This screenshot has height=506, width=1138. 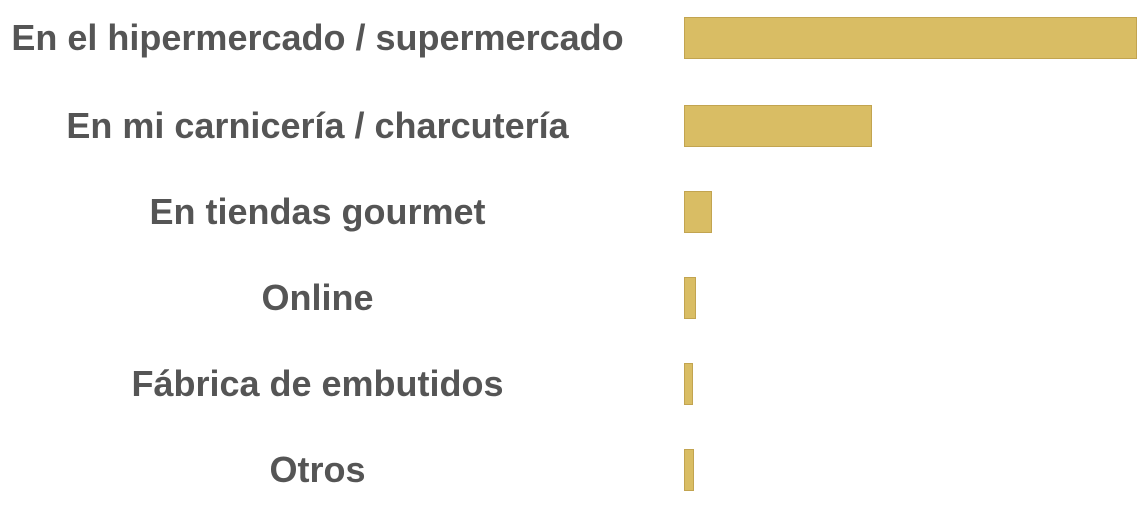 What do you see at coordinates (317, 37) in the screenshot?
I see `category-label: En el hipermercado / supermercado` at bounding box center [317, 37].